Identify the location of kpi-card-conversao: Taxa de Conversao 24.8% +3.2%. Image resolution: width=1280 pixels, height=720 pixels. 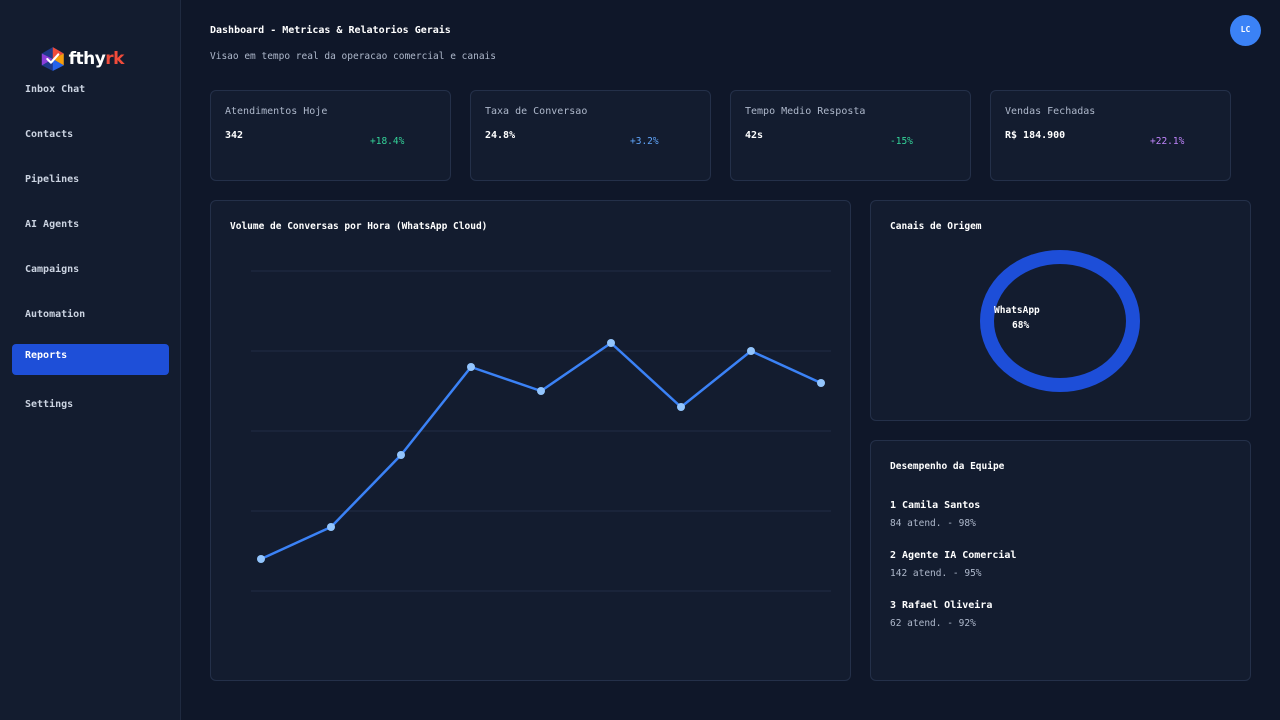
(590, 135).